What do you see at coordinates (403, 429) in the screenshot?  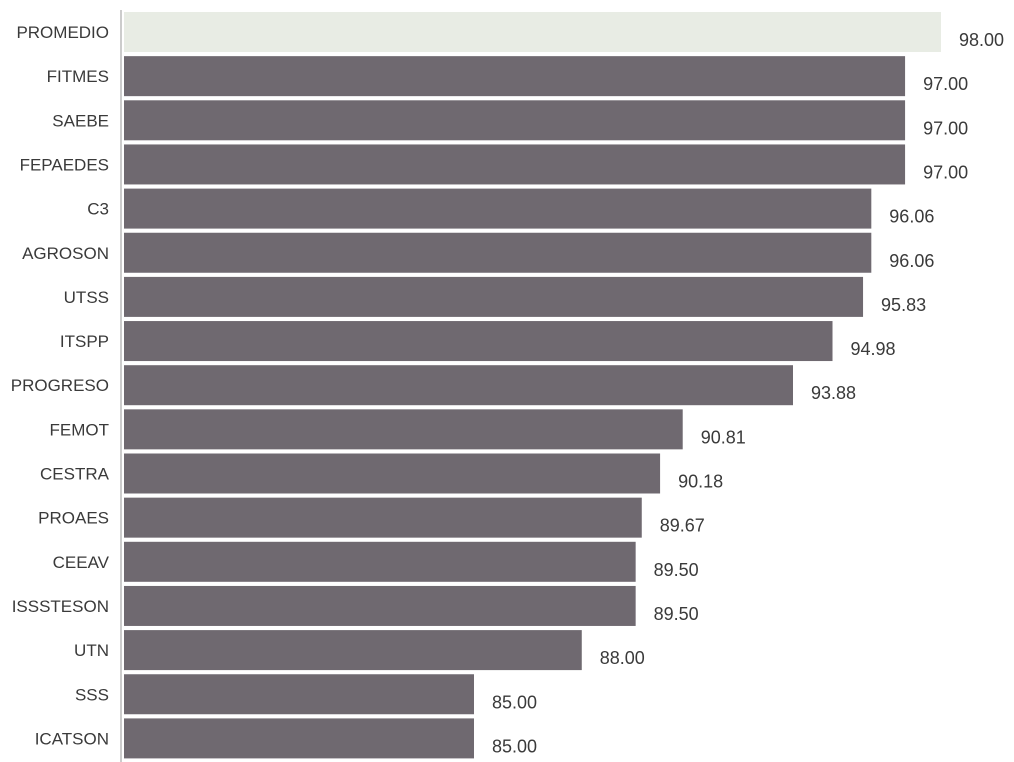 I see `bar-femot` at bounding box center [403, 429].